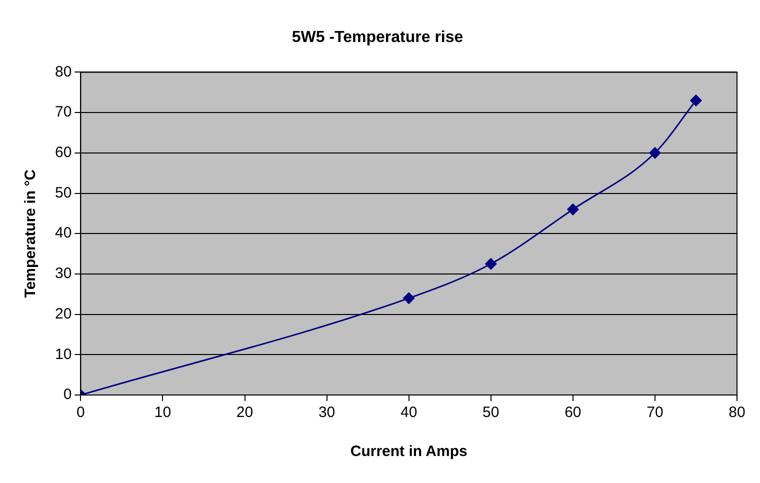 The height and width of the screenshot is (483, 760). I want to click on x-tick-label: 40, so click(409, 413).